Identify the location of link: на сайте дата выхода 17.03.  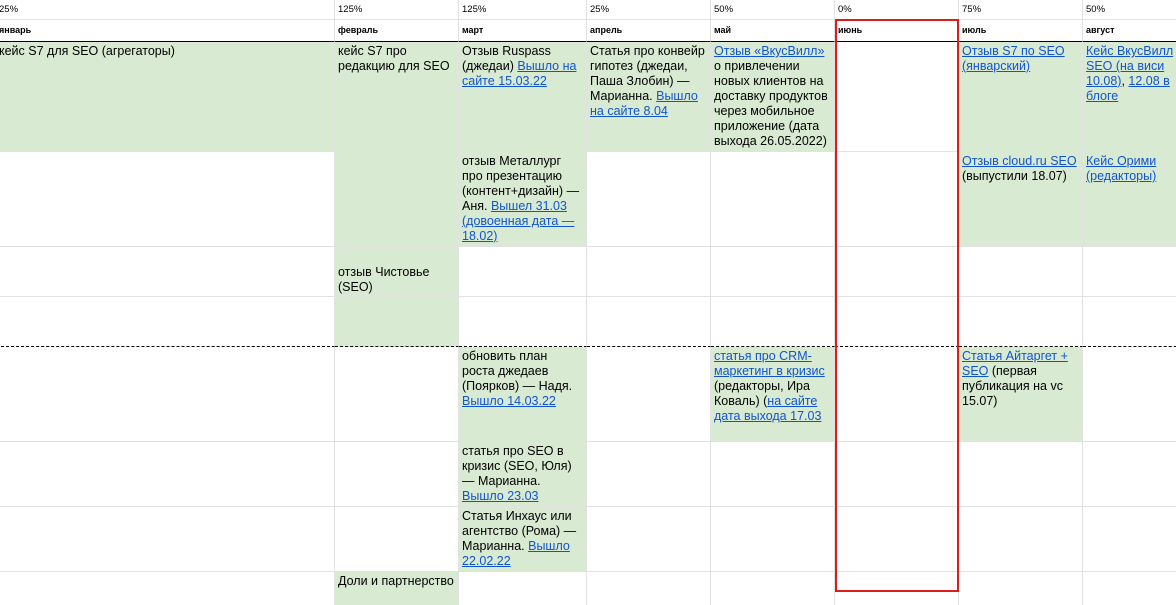
(768, 408).